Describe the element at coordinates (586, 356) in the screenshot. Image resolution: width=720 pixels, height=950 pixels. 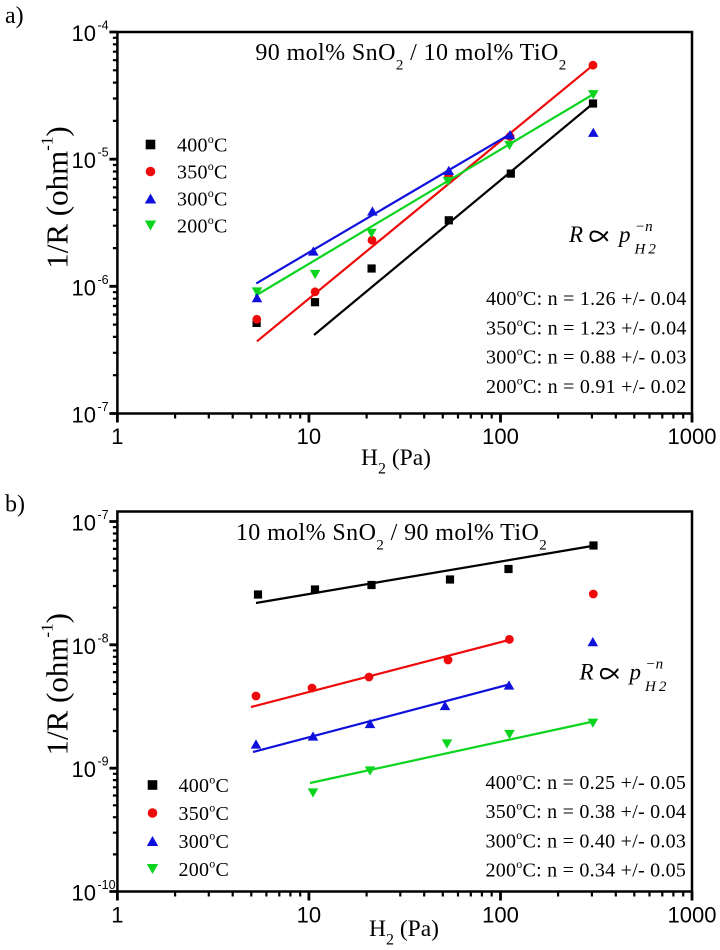
I see `svg-text: 300oC: n = 0.88 +/- 0.03` at that location.